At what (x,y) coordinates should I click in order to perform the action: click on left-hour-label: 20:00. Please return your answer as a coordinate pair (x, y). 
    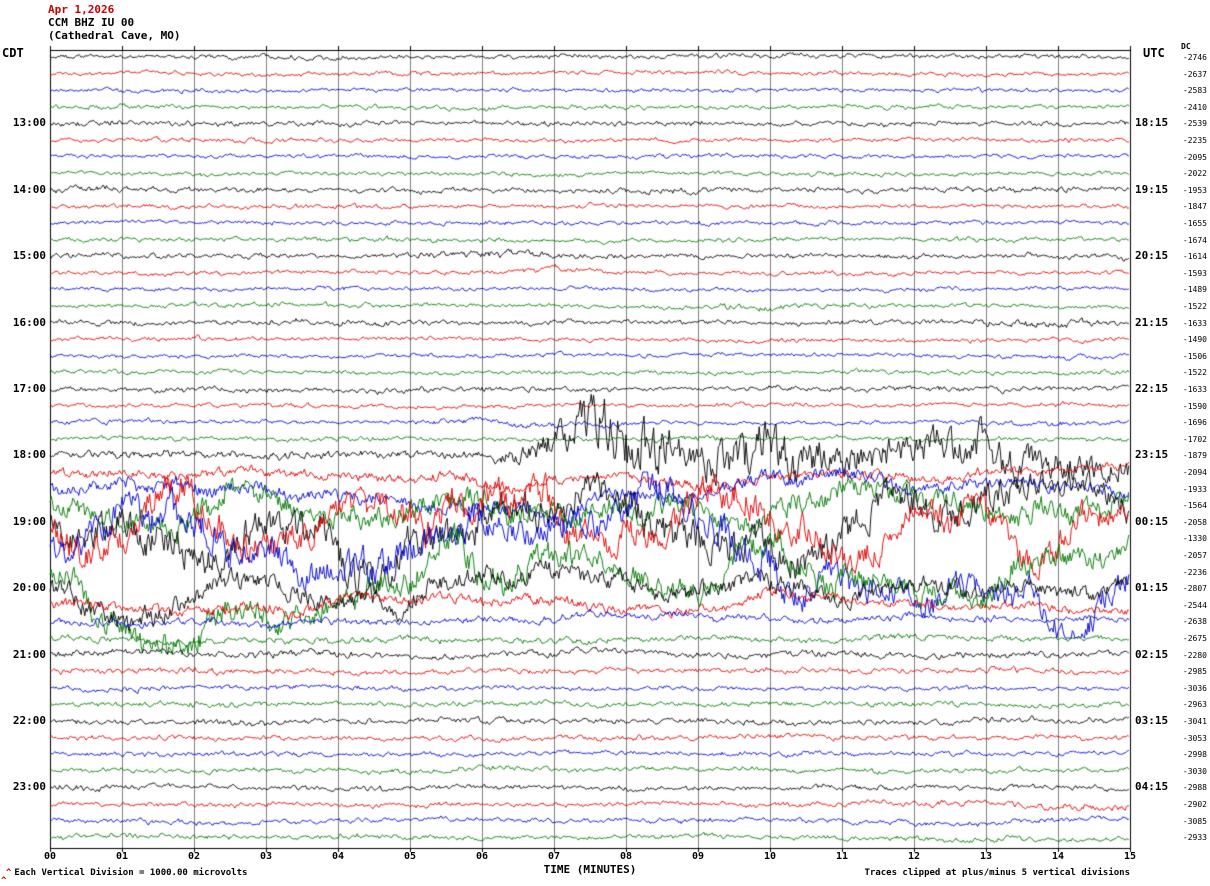
    Looking at the image, I should click on (29, 588).